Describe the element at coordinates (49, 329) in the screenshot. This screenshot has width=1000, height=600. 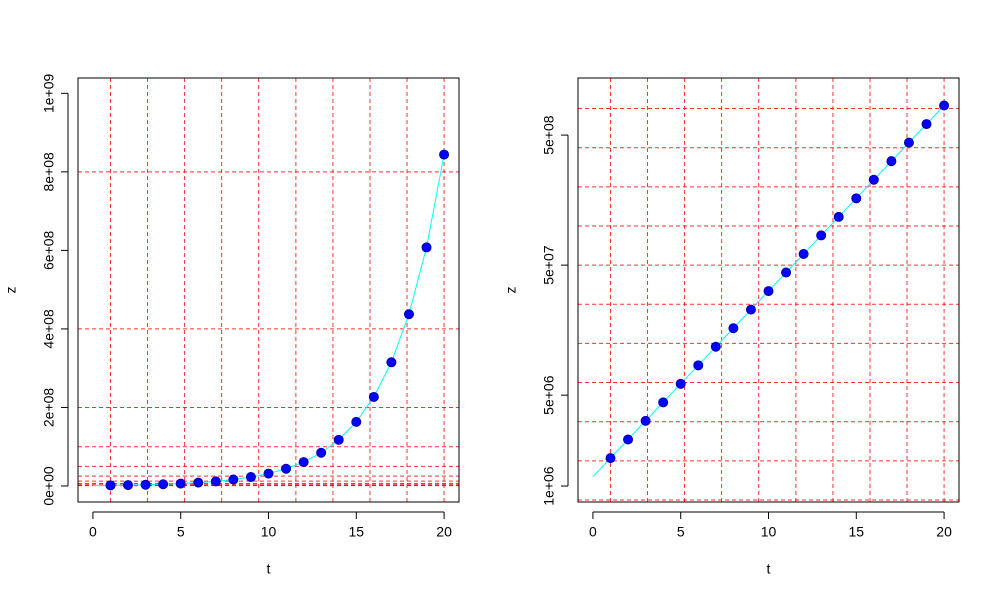
I see `y-tick-label: 4e+08` at that location.